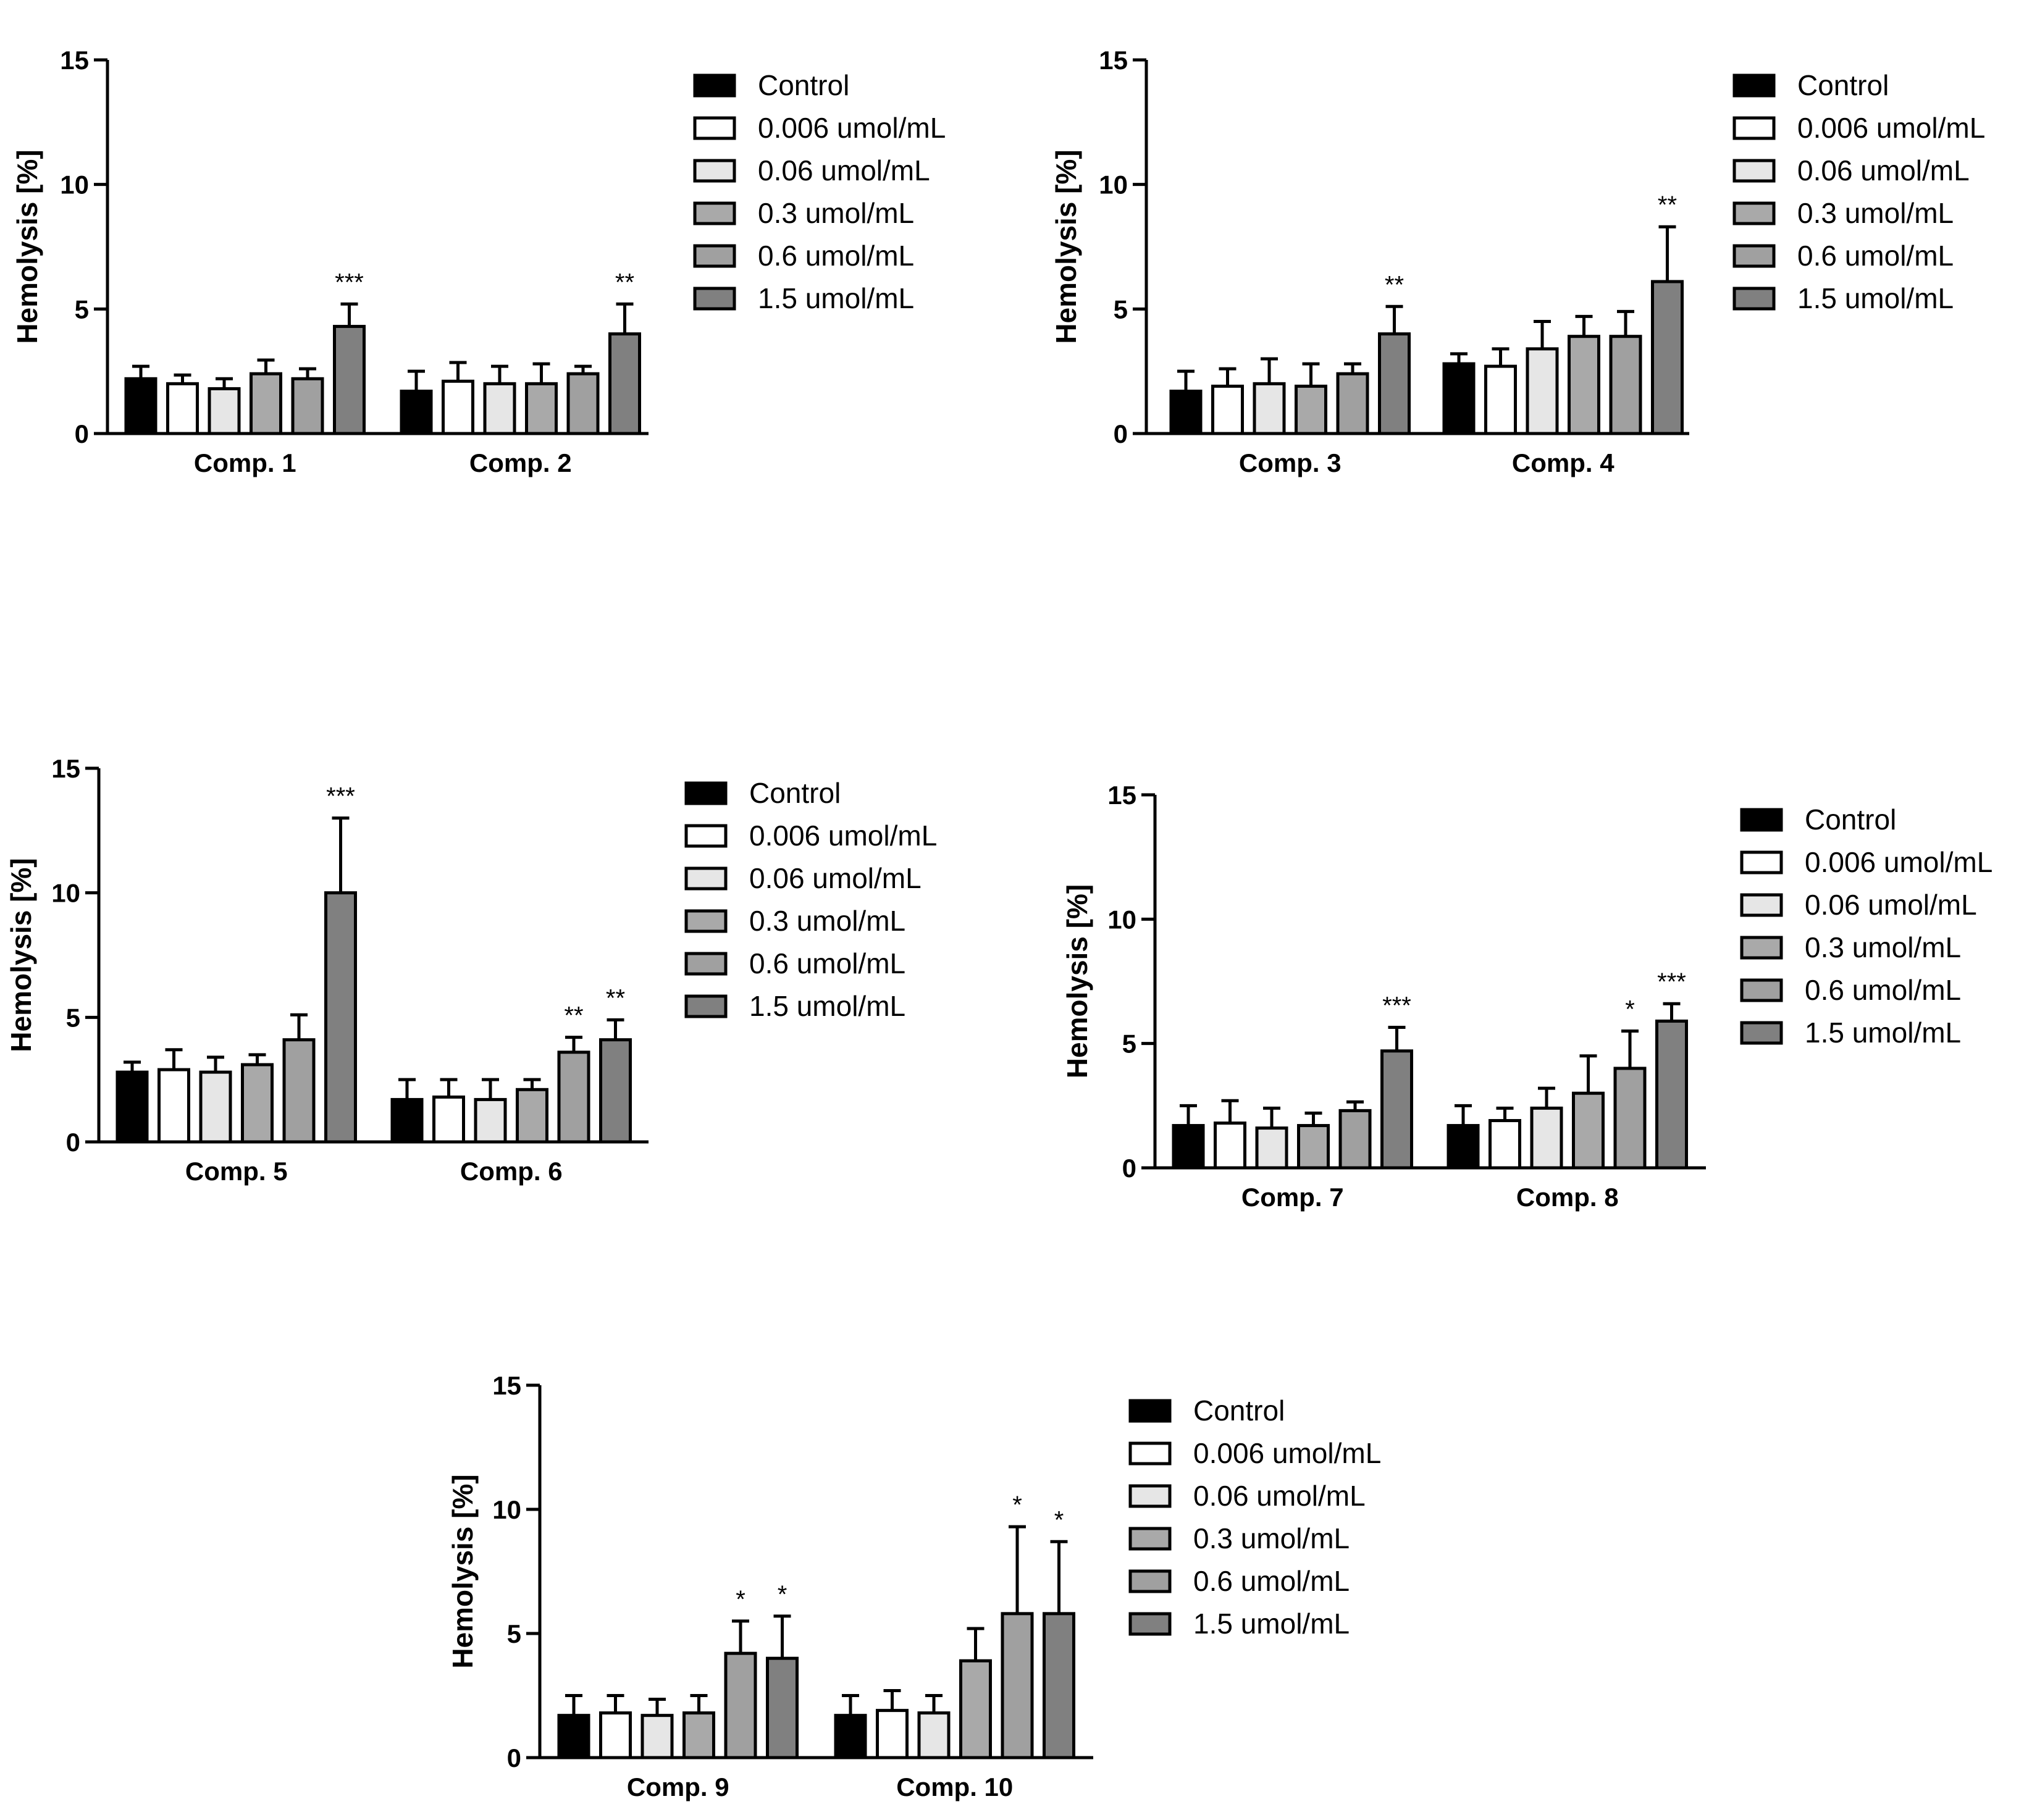 This screenshot has width=2024, height=1820. I want to click on category-label: Comp. 4, so click(1564, 462).